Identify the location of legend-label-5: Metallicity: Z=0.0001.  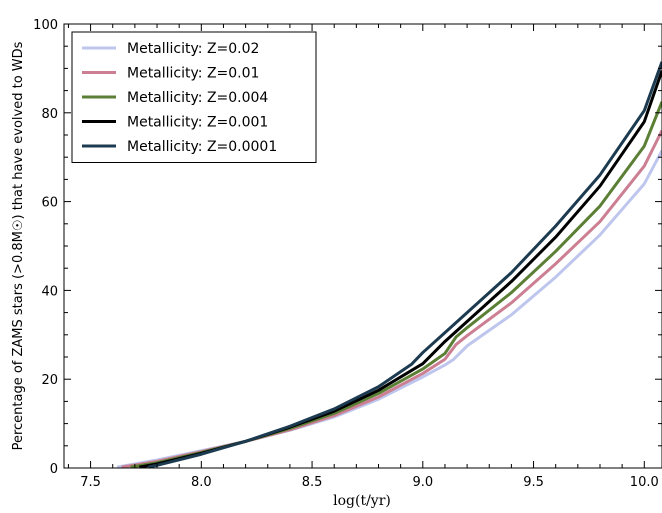
(202, 147).